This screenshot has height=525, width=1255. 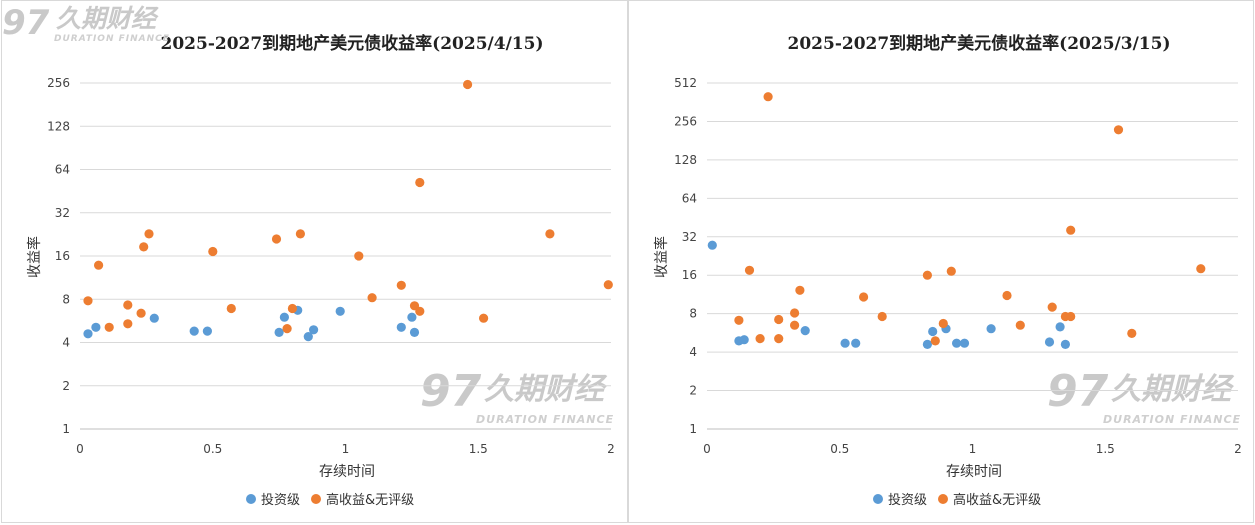 I want to click on y-tick-label: 32, so click(x=689, y=237).